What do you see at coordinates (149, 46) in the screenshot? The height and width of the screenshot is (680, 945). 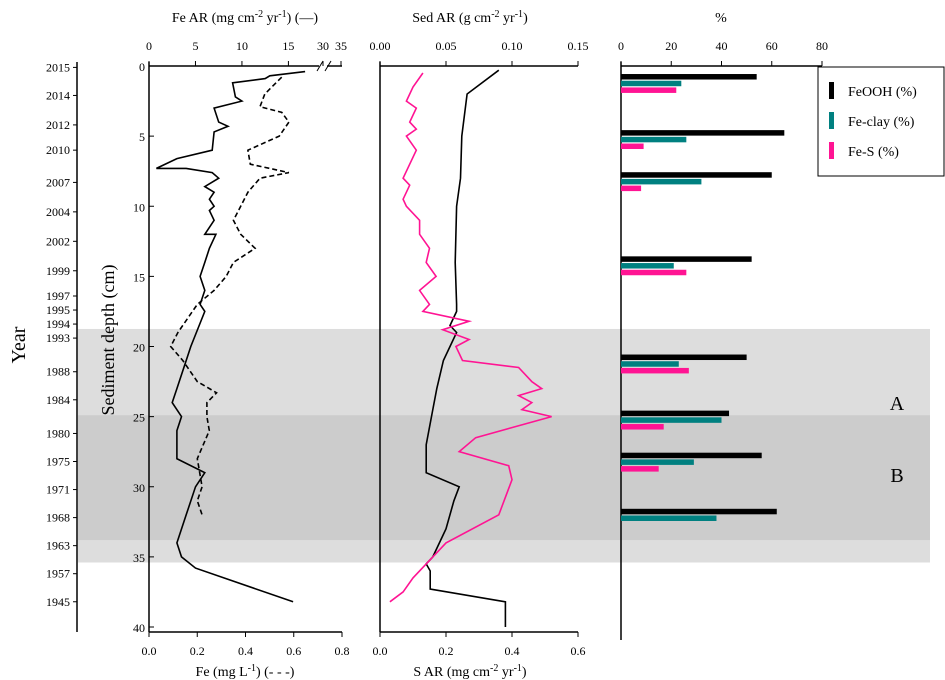 I see `fe-top-tick-label: 0` at bounding box center [149, 46].